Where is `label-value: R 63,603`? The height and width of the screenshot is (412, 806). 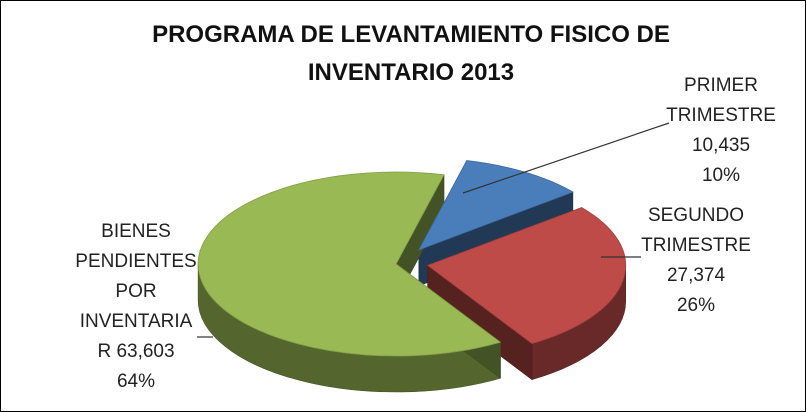 label-value: R 63,603 is located at coordinates (136, 351).